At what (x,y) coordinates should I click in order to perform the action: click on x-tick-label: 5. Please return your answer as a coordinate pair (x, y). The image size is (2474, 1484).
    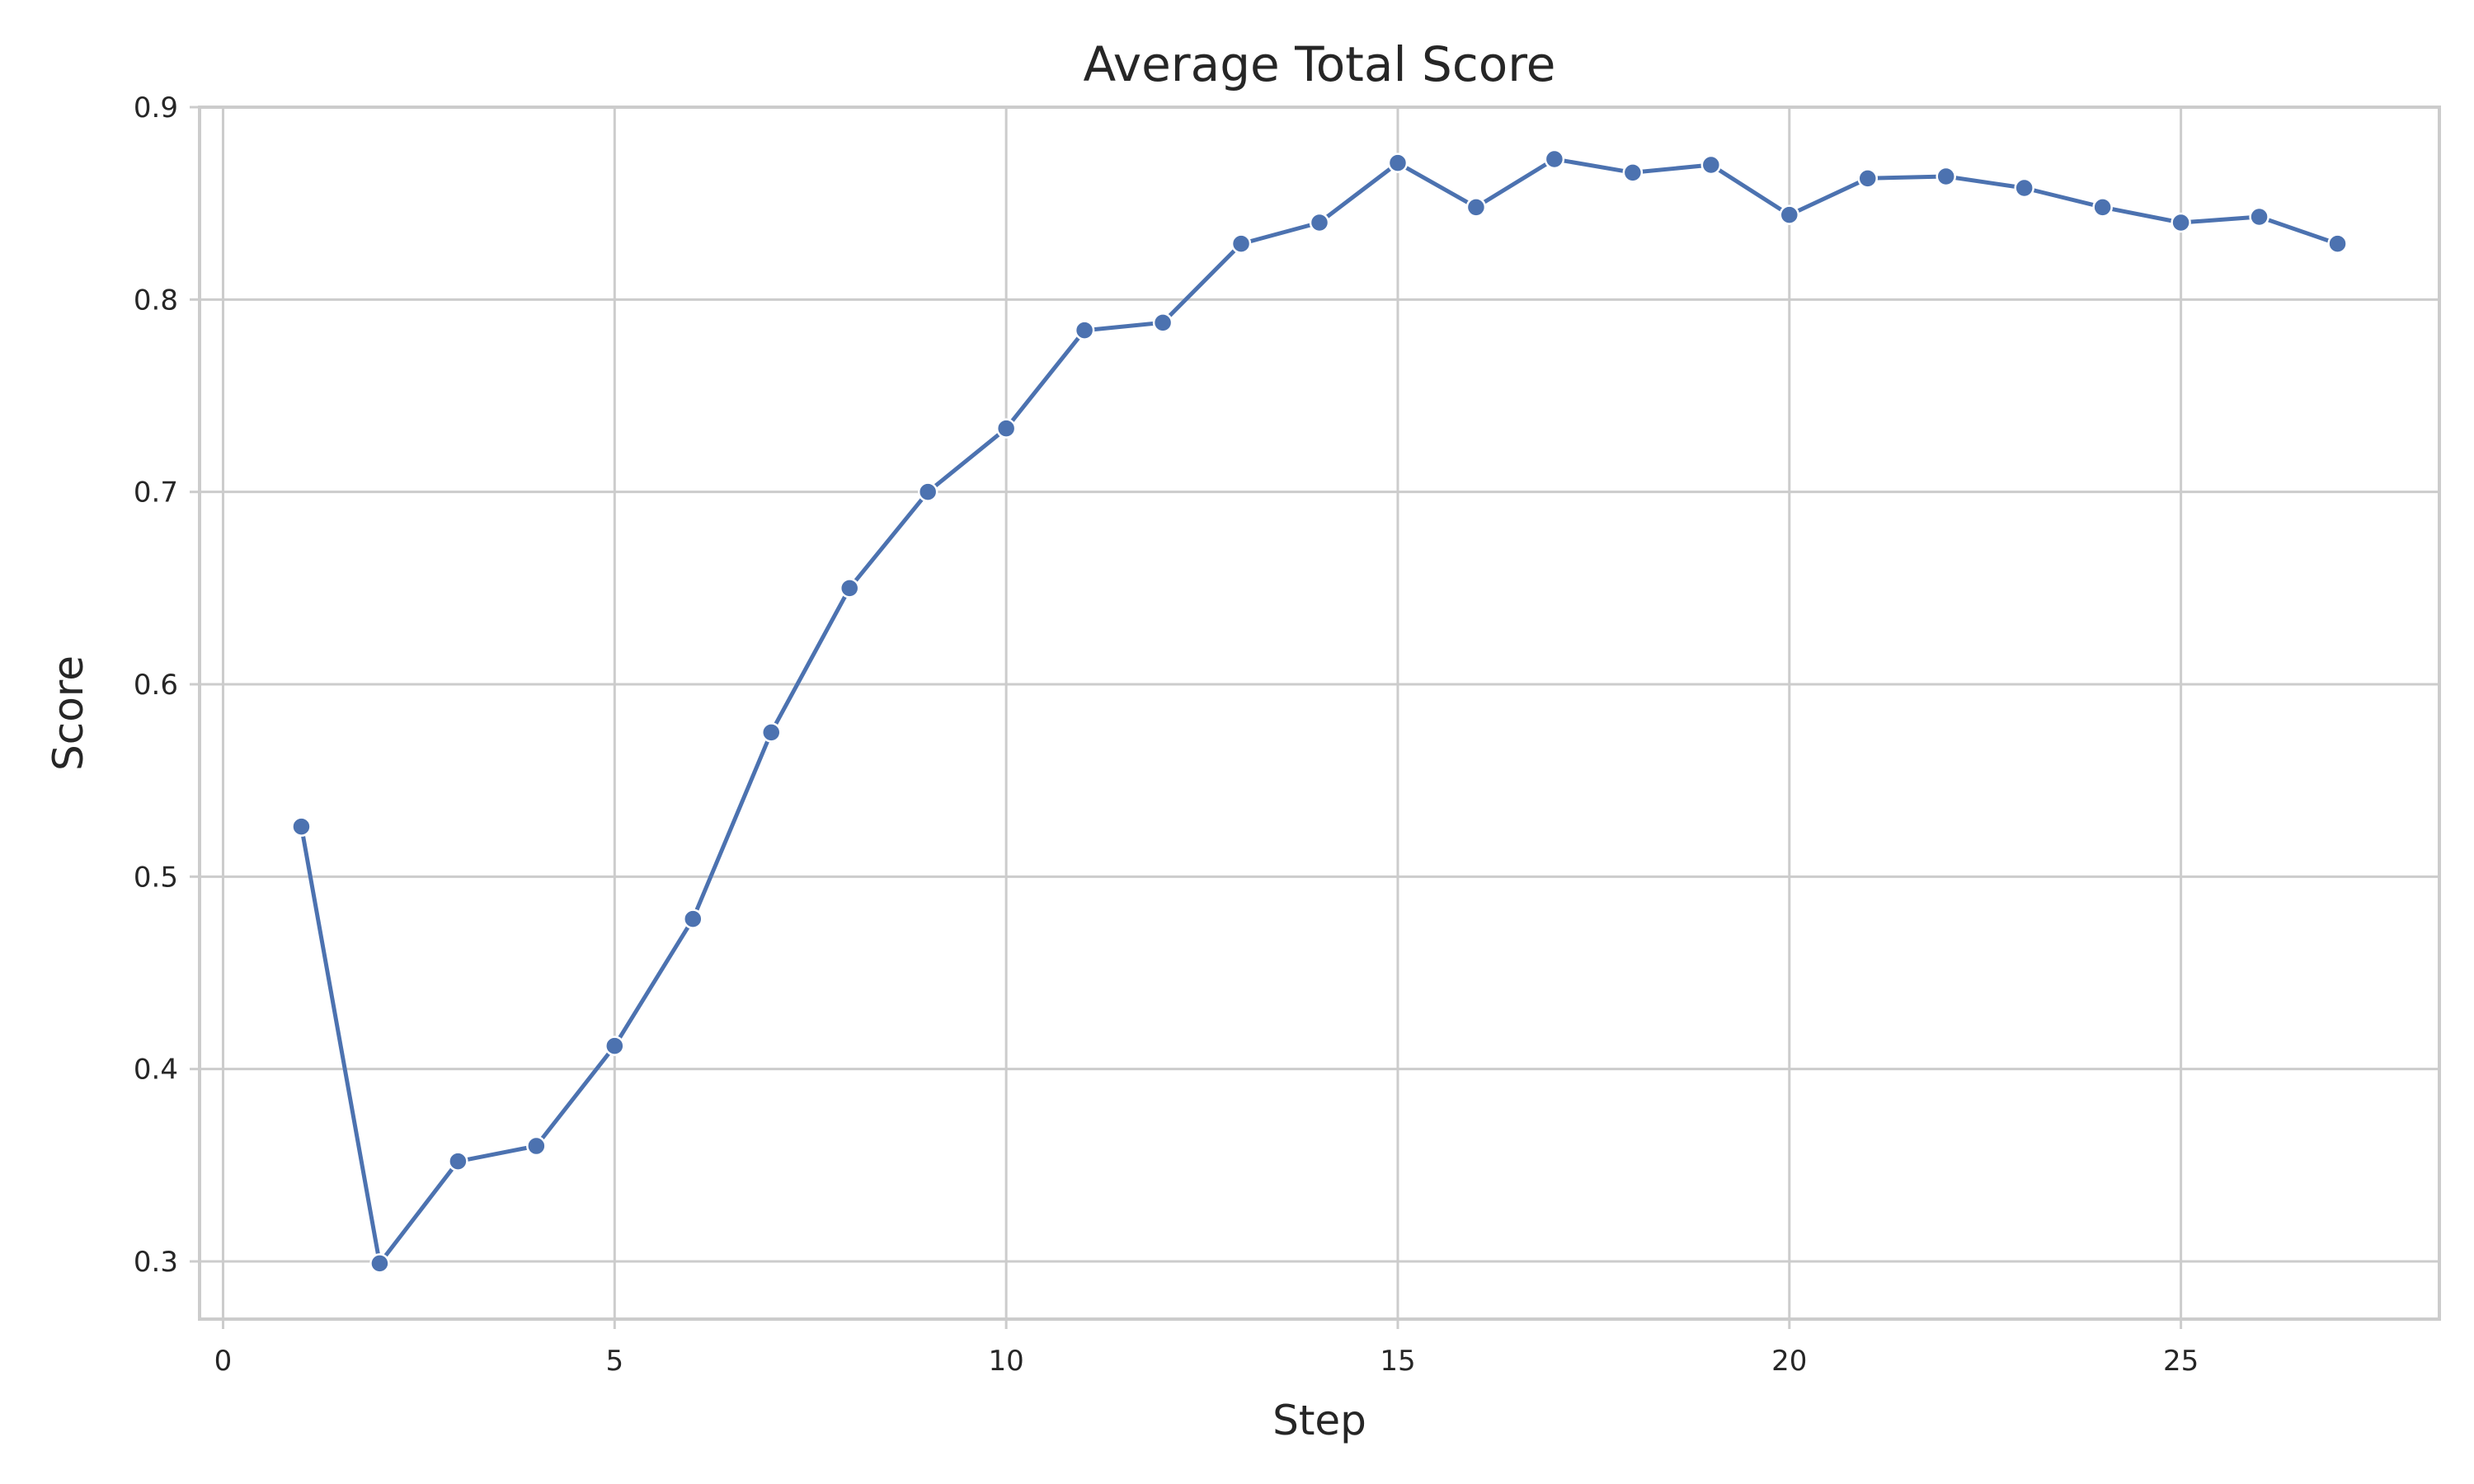
    Looking at the image, I should click on (614, 1361).